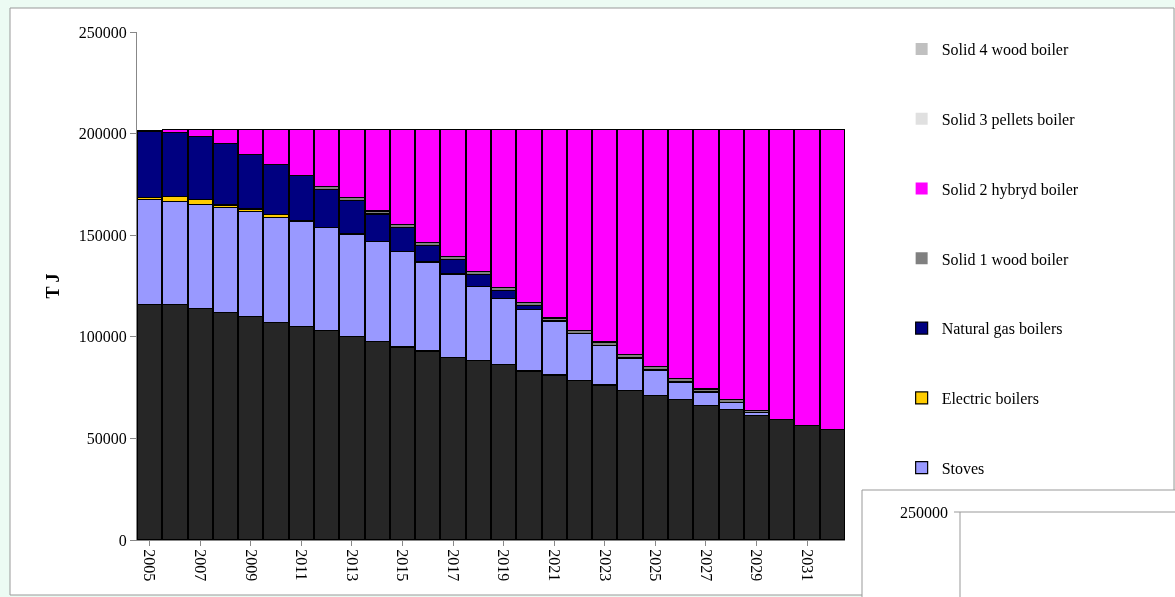  What do you see at coordinates (251, 565) in the screenshot?
I see `x-tick-label: 2009` at bounding box center [251, 565].